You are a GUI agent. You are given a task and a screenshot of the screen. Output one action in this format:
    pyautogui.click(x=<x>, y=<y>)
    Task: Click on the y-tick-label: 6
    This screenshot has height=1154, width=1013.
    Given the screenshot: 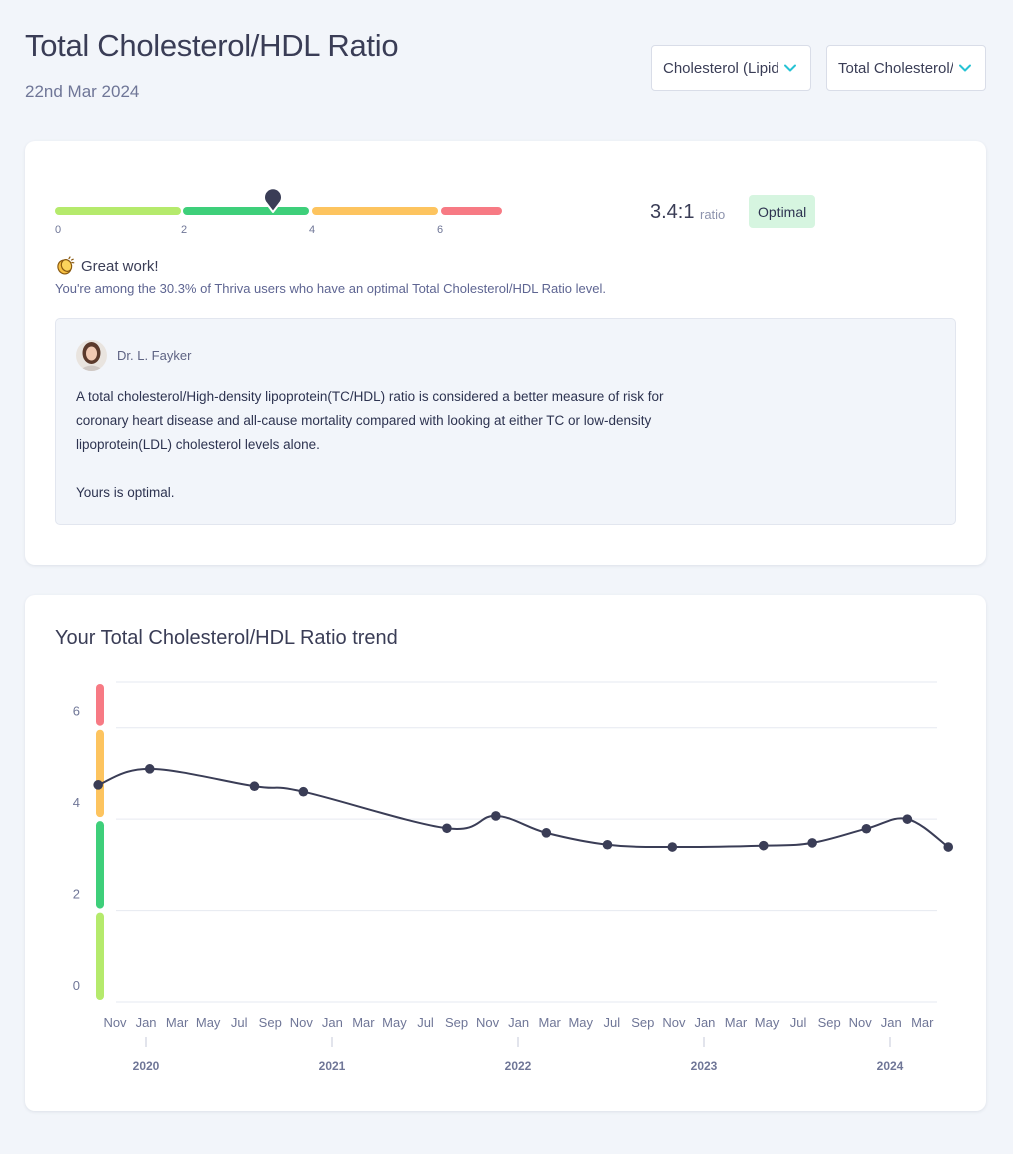 What is the action you would take?
    pyautogui.click(x=76, y=711)
    